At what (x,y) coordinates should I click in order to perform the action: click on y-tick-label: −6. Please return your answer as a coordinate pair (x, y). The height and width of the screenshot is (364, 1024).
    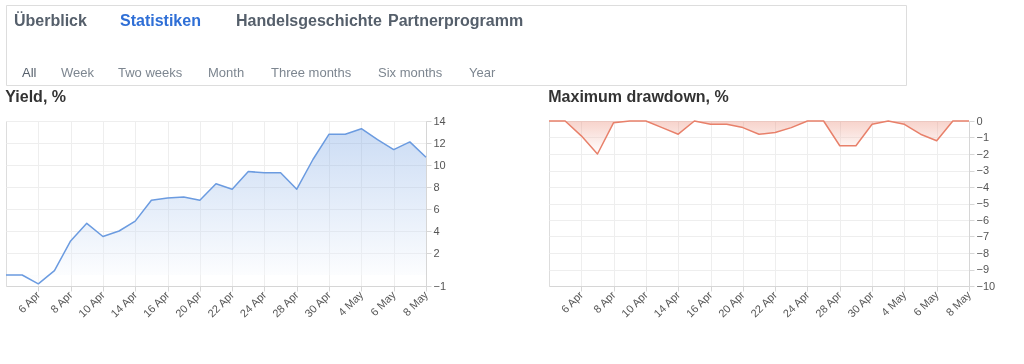
    Looking at the image, I should click on (983, 219).